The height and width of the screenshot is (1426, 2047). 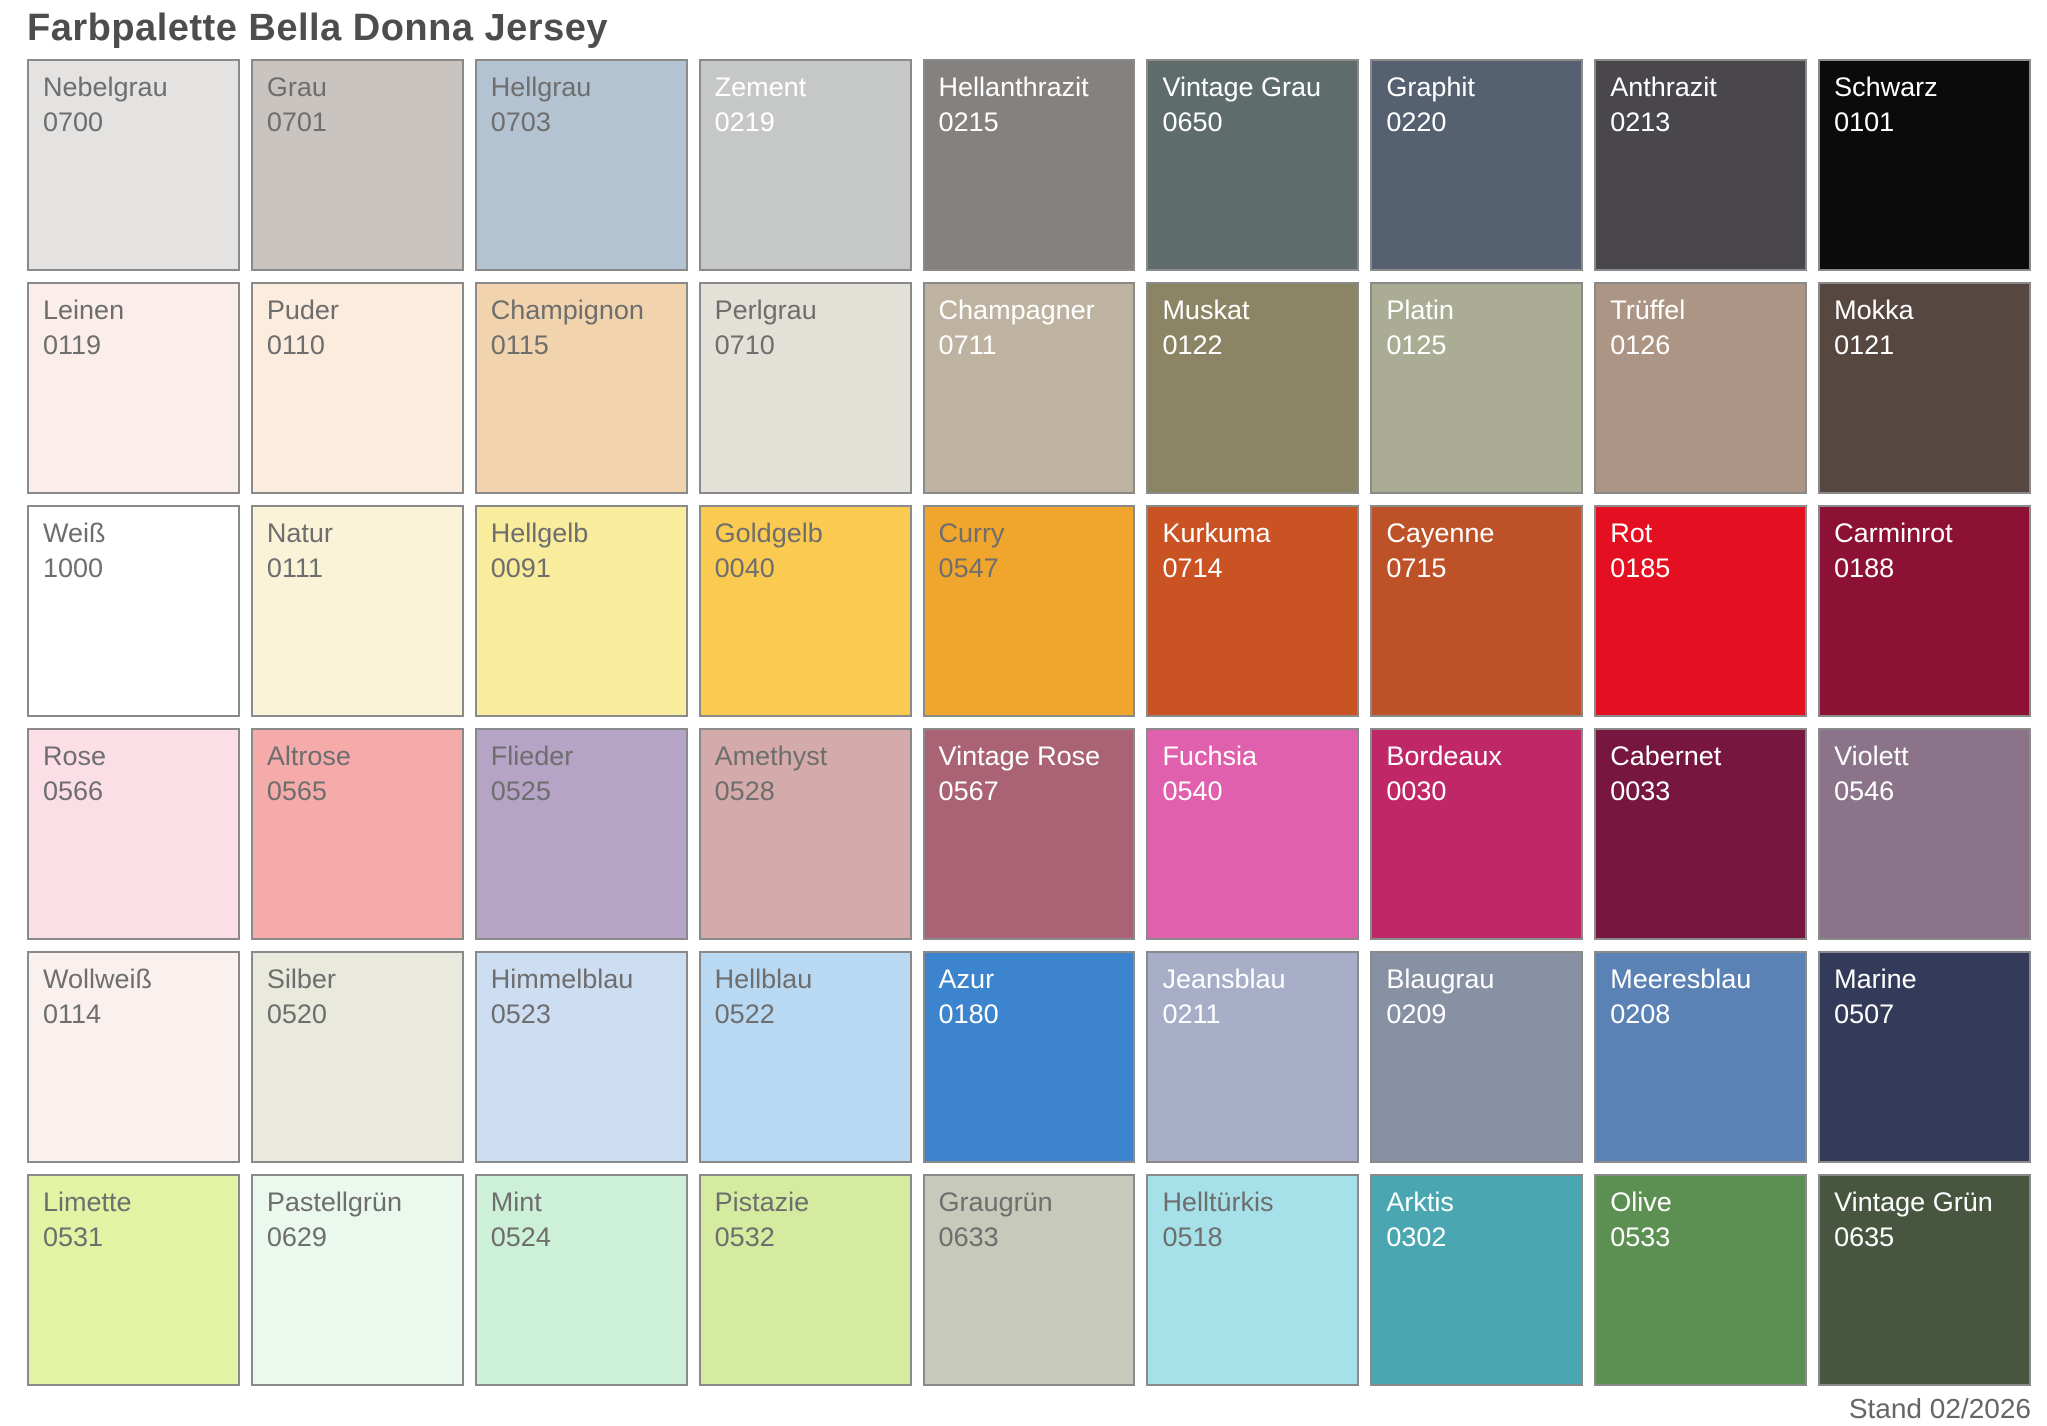 What do you see at coordinates (1192, 122) in the screenshot?
I see `swatch-code: 0650` at bounding box center [1192, 122].